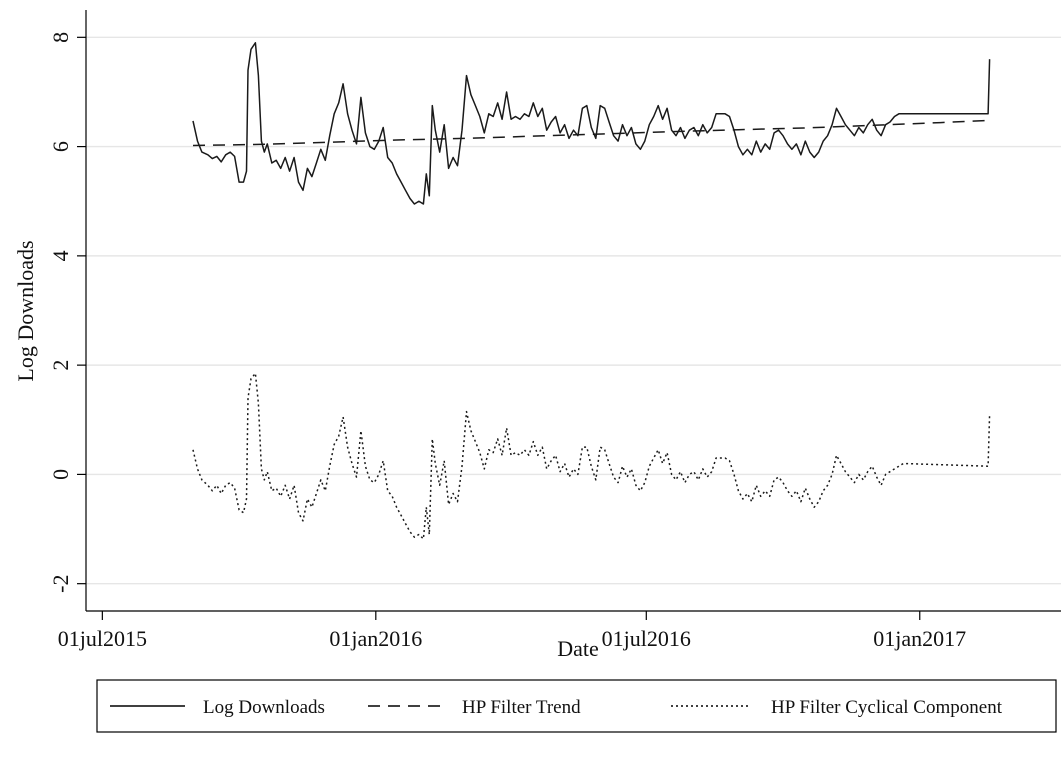 The image size is (1061, 762). Describe the element at coordinates (60, 146) in the screenshot. I see `y-tick-label: 6` at that location.